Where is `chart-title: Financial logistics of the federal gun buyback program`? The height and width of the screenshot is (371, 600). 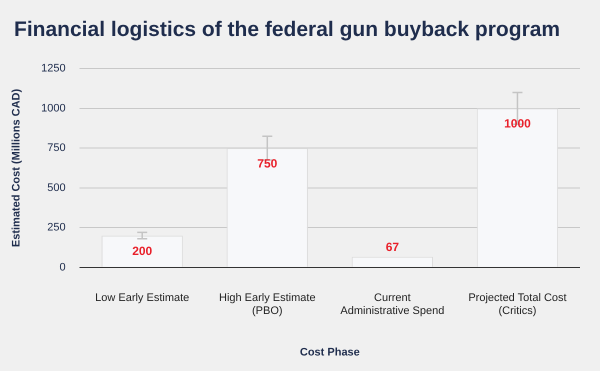
chart-title: Financial logistics of the federal gun buyback program is located at coordinates (287, 30).